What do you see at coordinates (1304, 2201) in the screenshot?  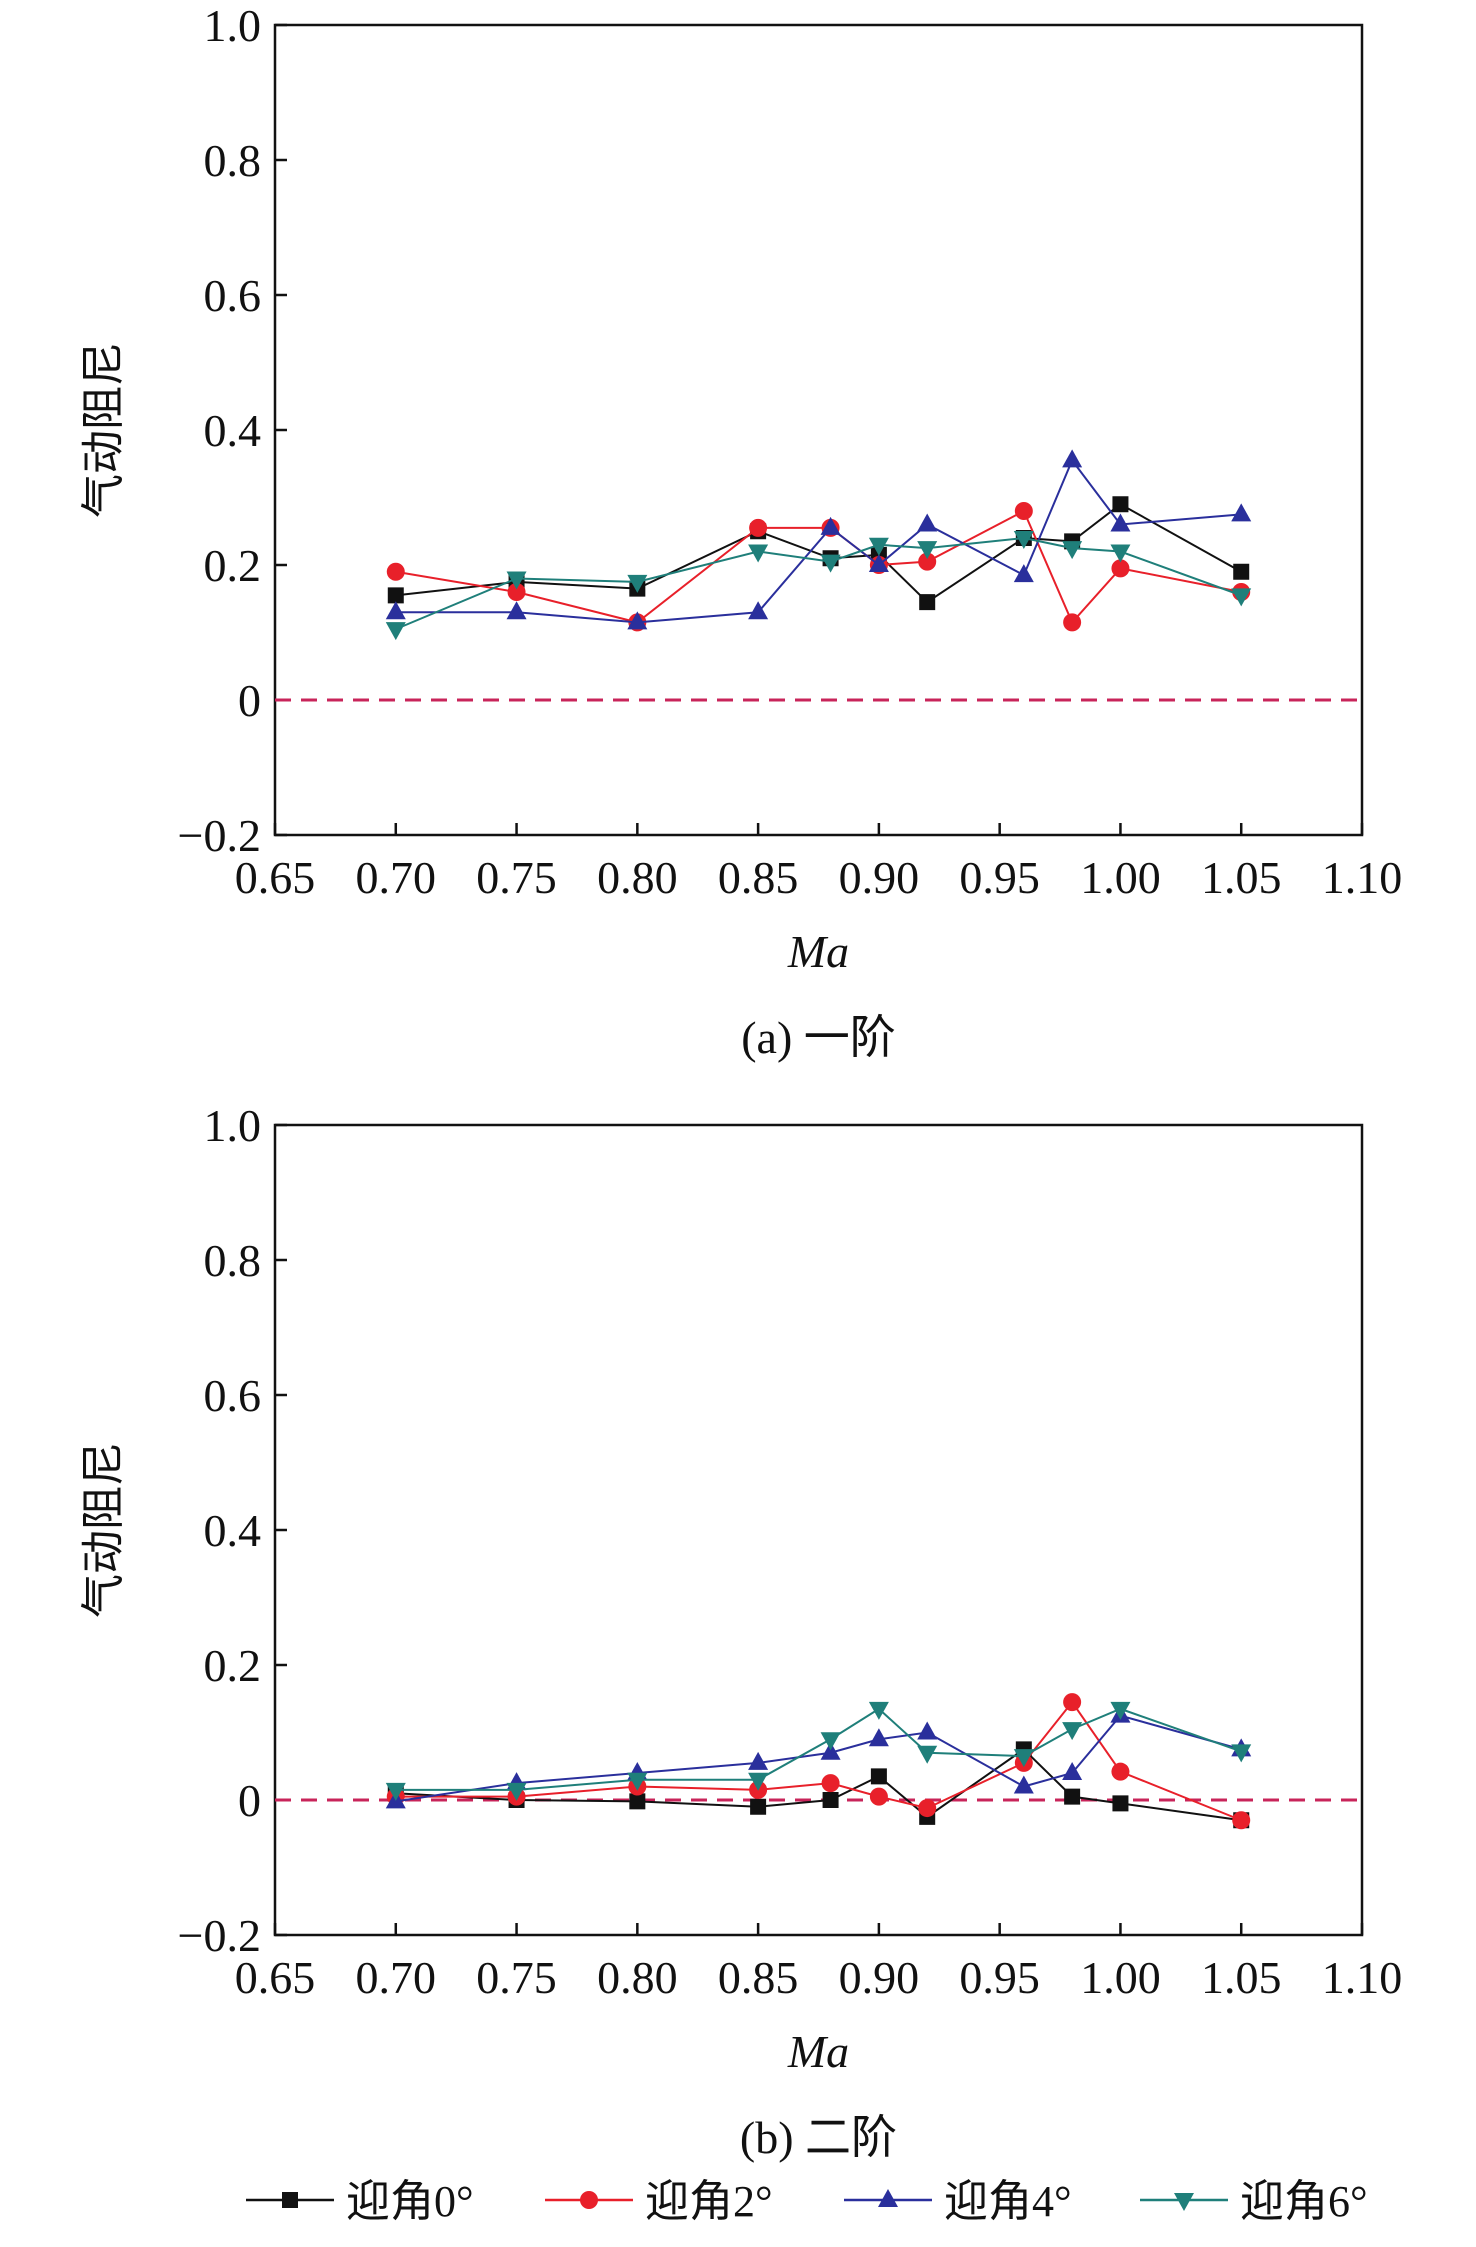 I see `legend-label: 迎角6°` at bounding box center [1304, 2201].